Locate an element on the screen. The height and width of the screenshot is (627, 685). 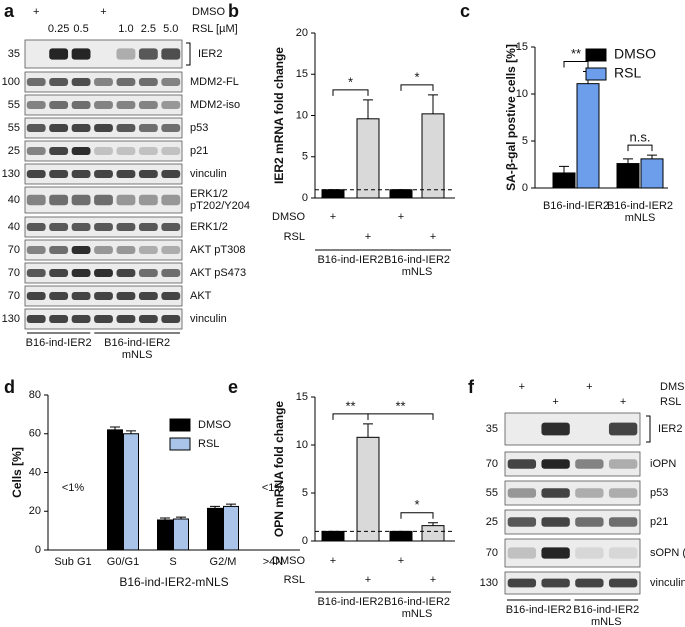
band-label: vinculin is located at coordinates (208, 174).